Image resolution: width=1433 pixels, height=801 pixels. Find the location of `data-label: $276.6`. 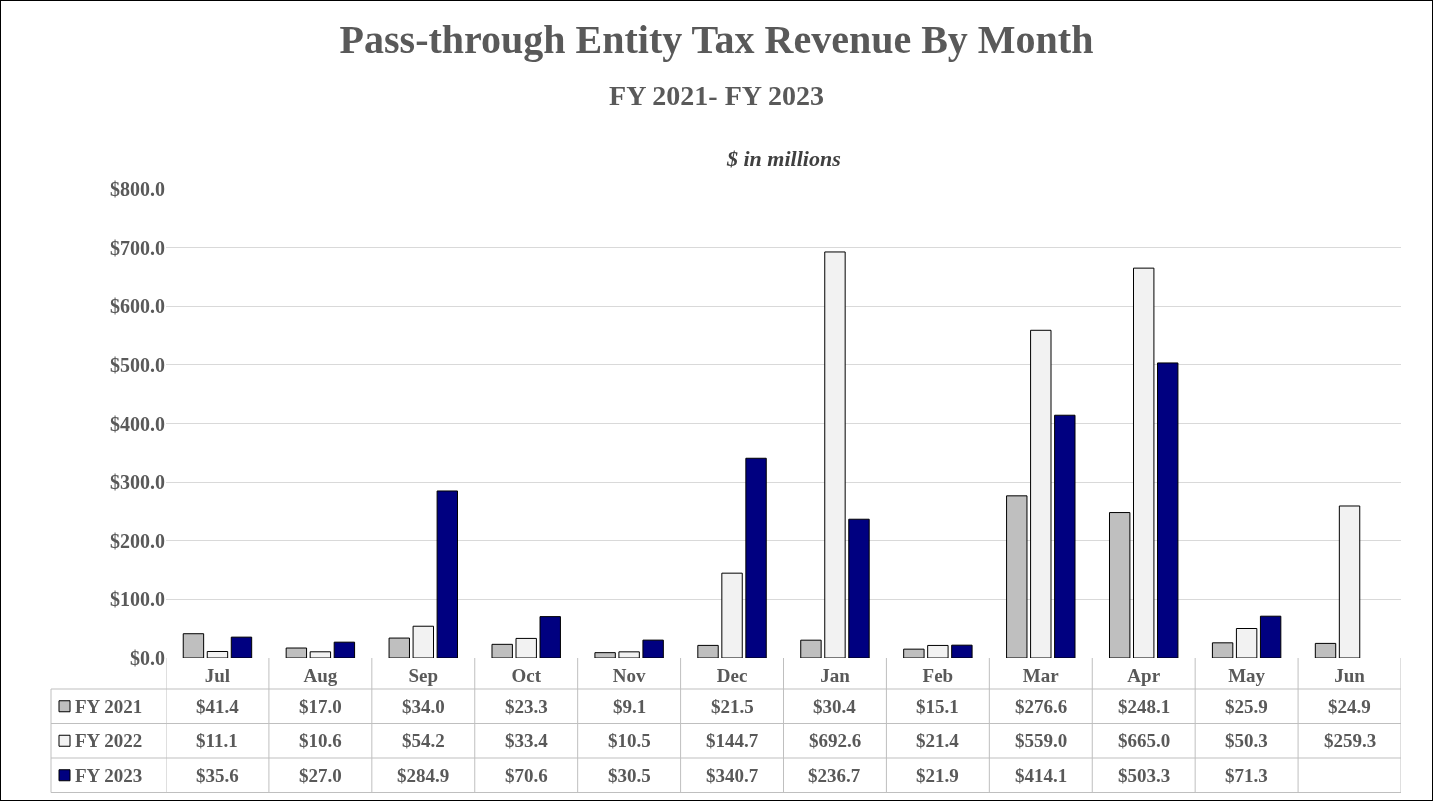

data-label: $276.6 is located at coordinates (1041, 706).